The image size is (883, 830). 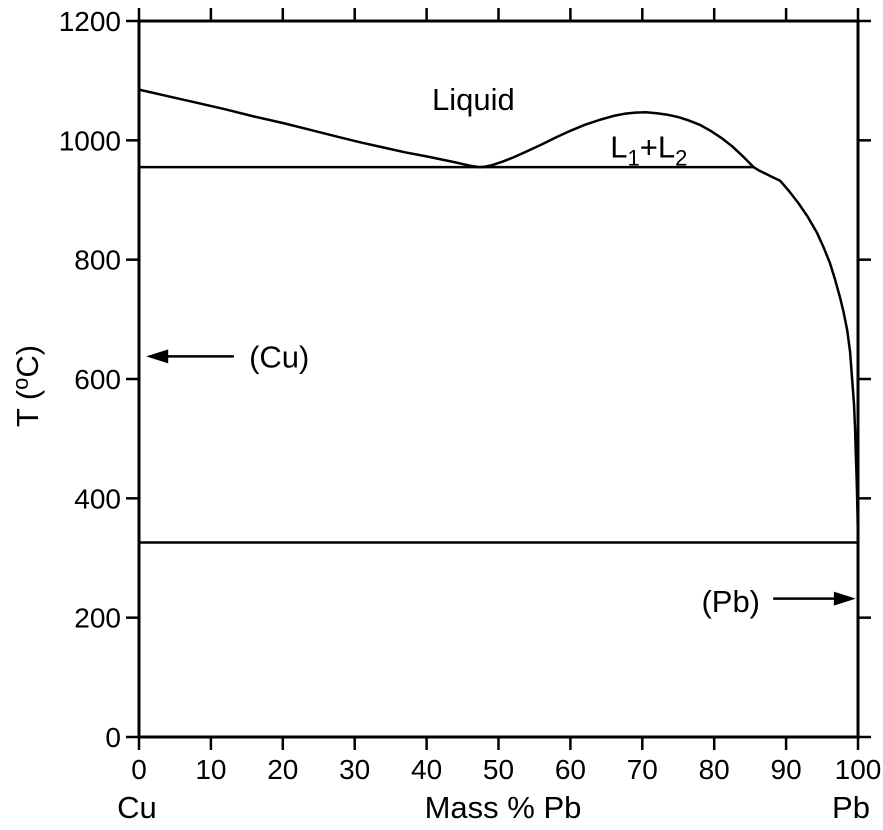 I want to click on x-axis-left-element-label: Cu, so click(x=137, y=807).